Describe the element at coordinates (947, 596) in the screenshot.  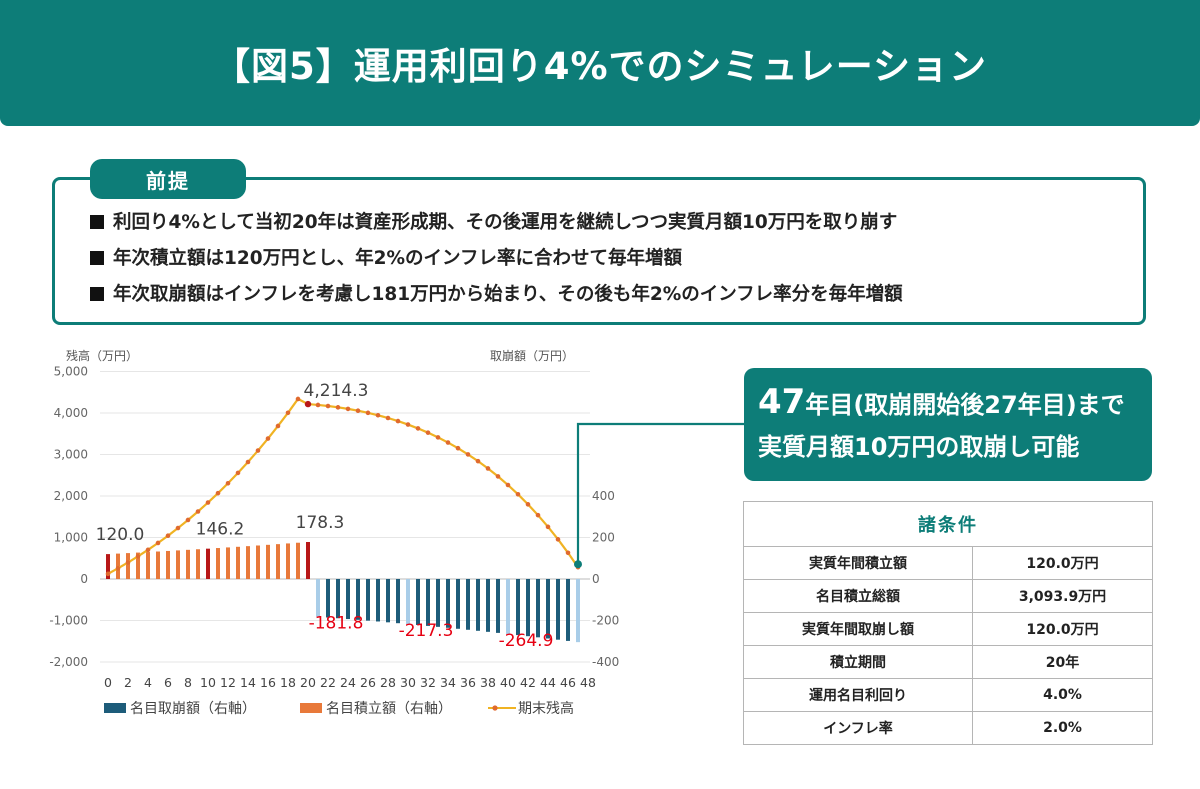
I see `table-row: 名目積立総額 3,093.9万円` at that location.